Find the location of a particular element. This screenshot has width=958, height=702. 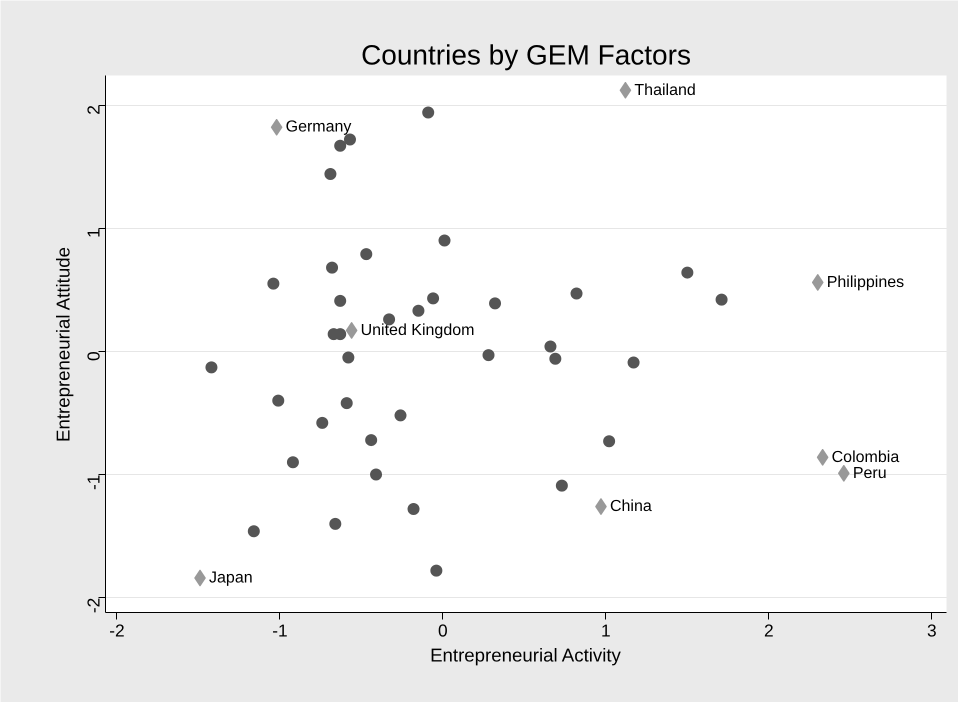

data-label: China is located at coordinates (631, 507).